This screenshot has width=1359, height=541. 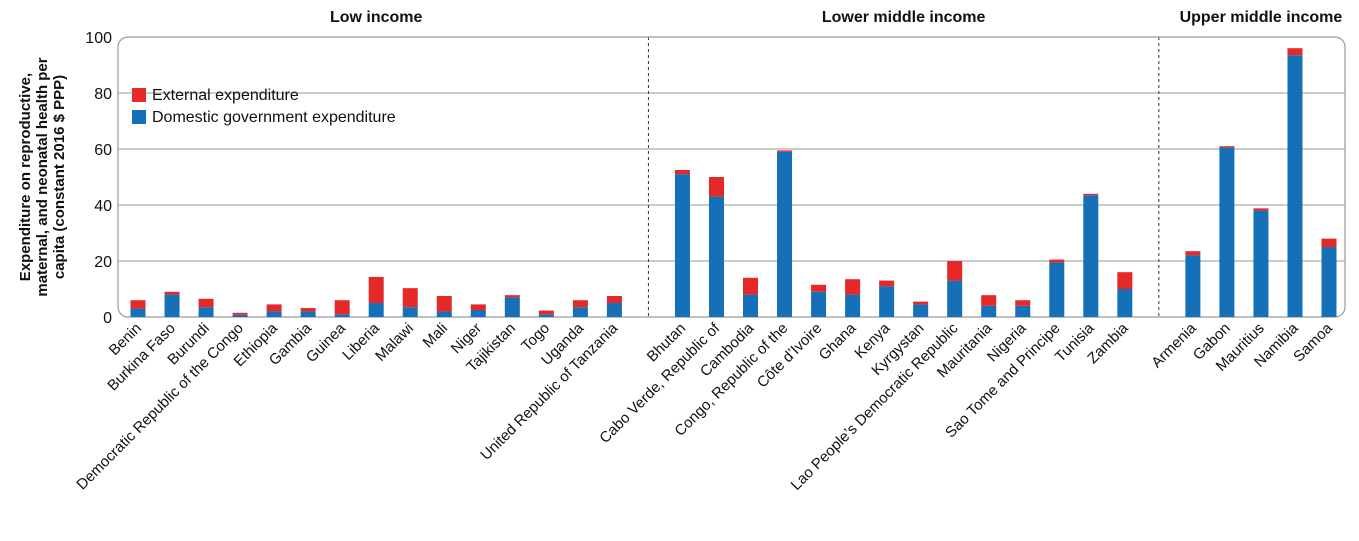 What do you see at coordinates (394, 342) in the screenshot?
I see `x-tick-label: Malawi` at bounding box center [394, 342].